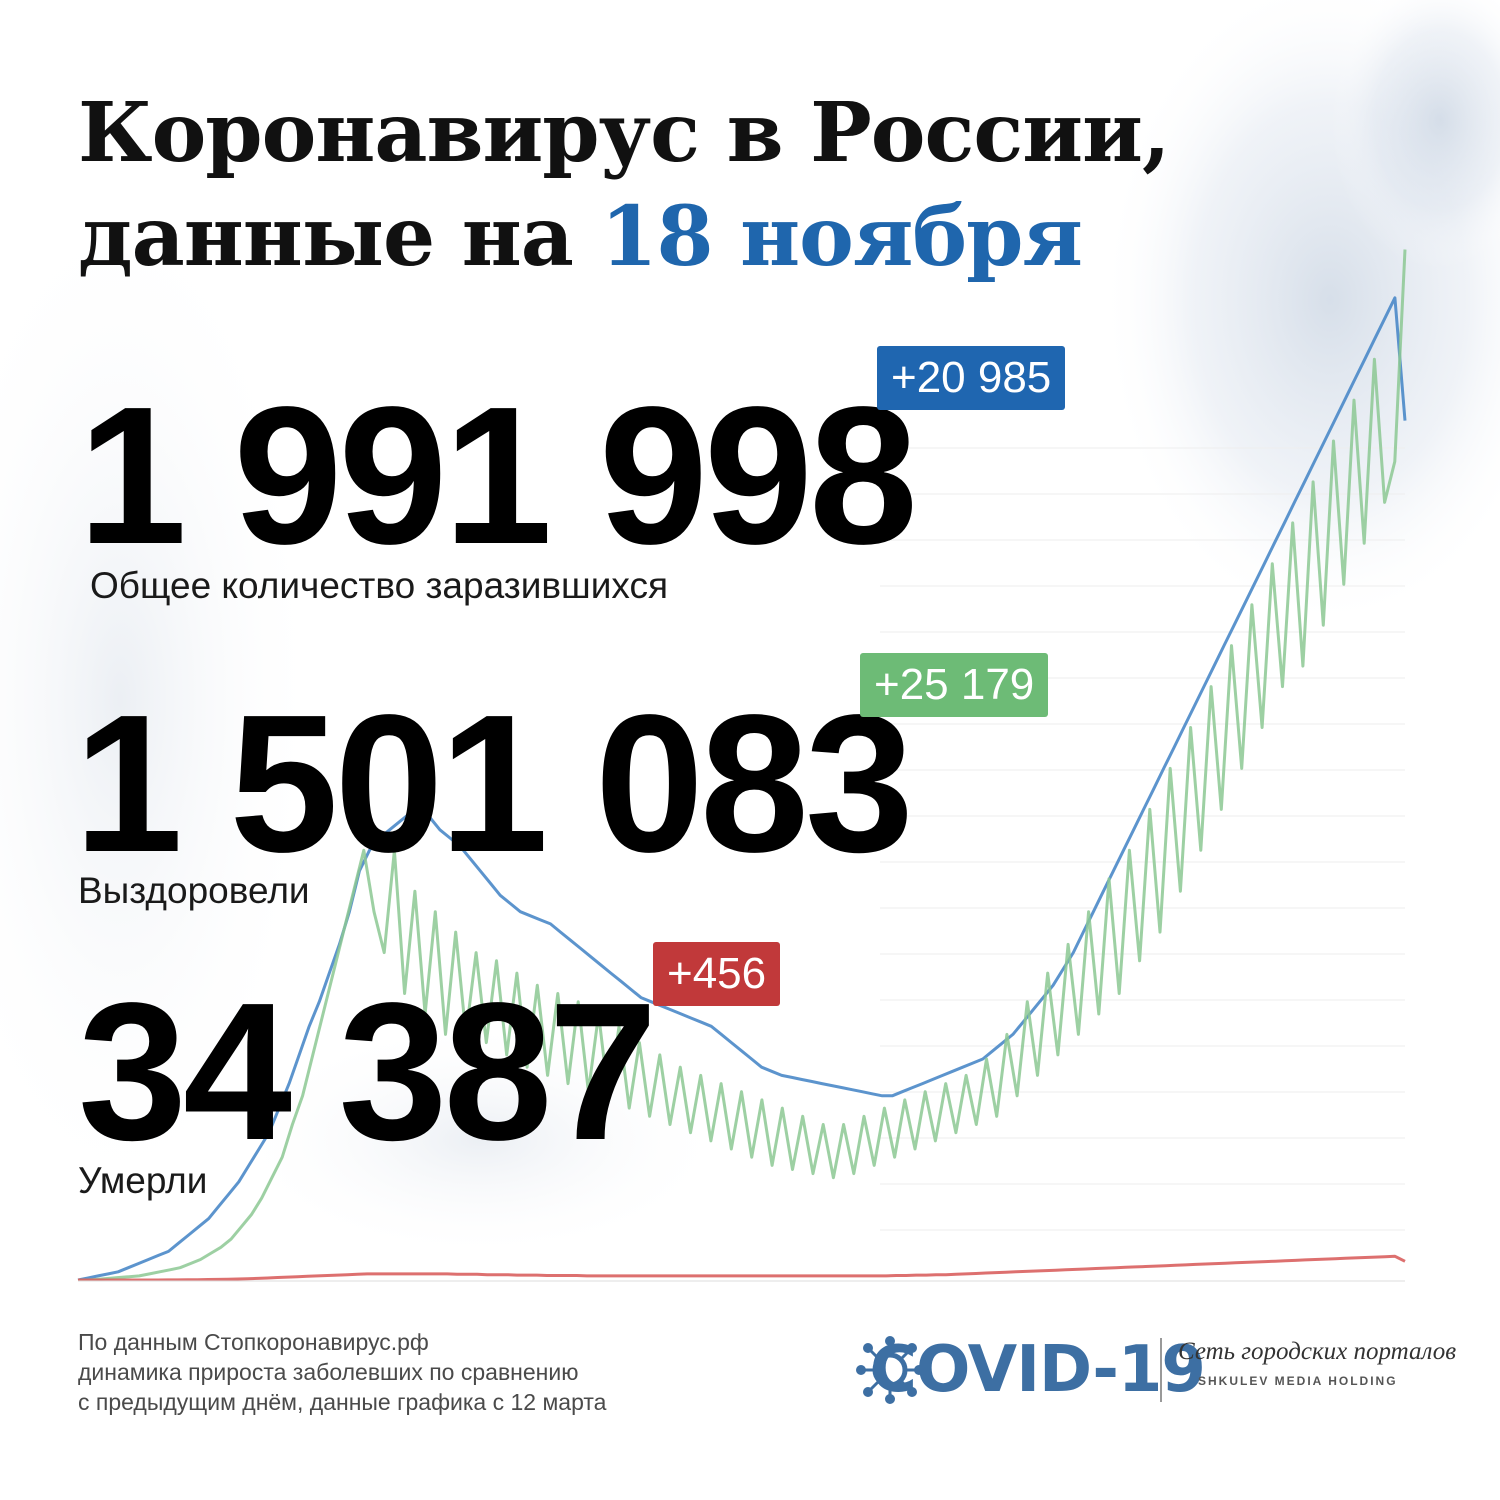  I want to click on recovered-label: Выздоровели, so click(194, 890).